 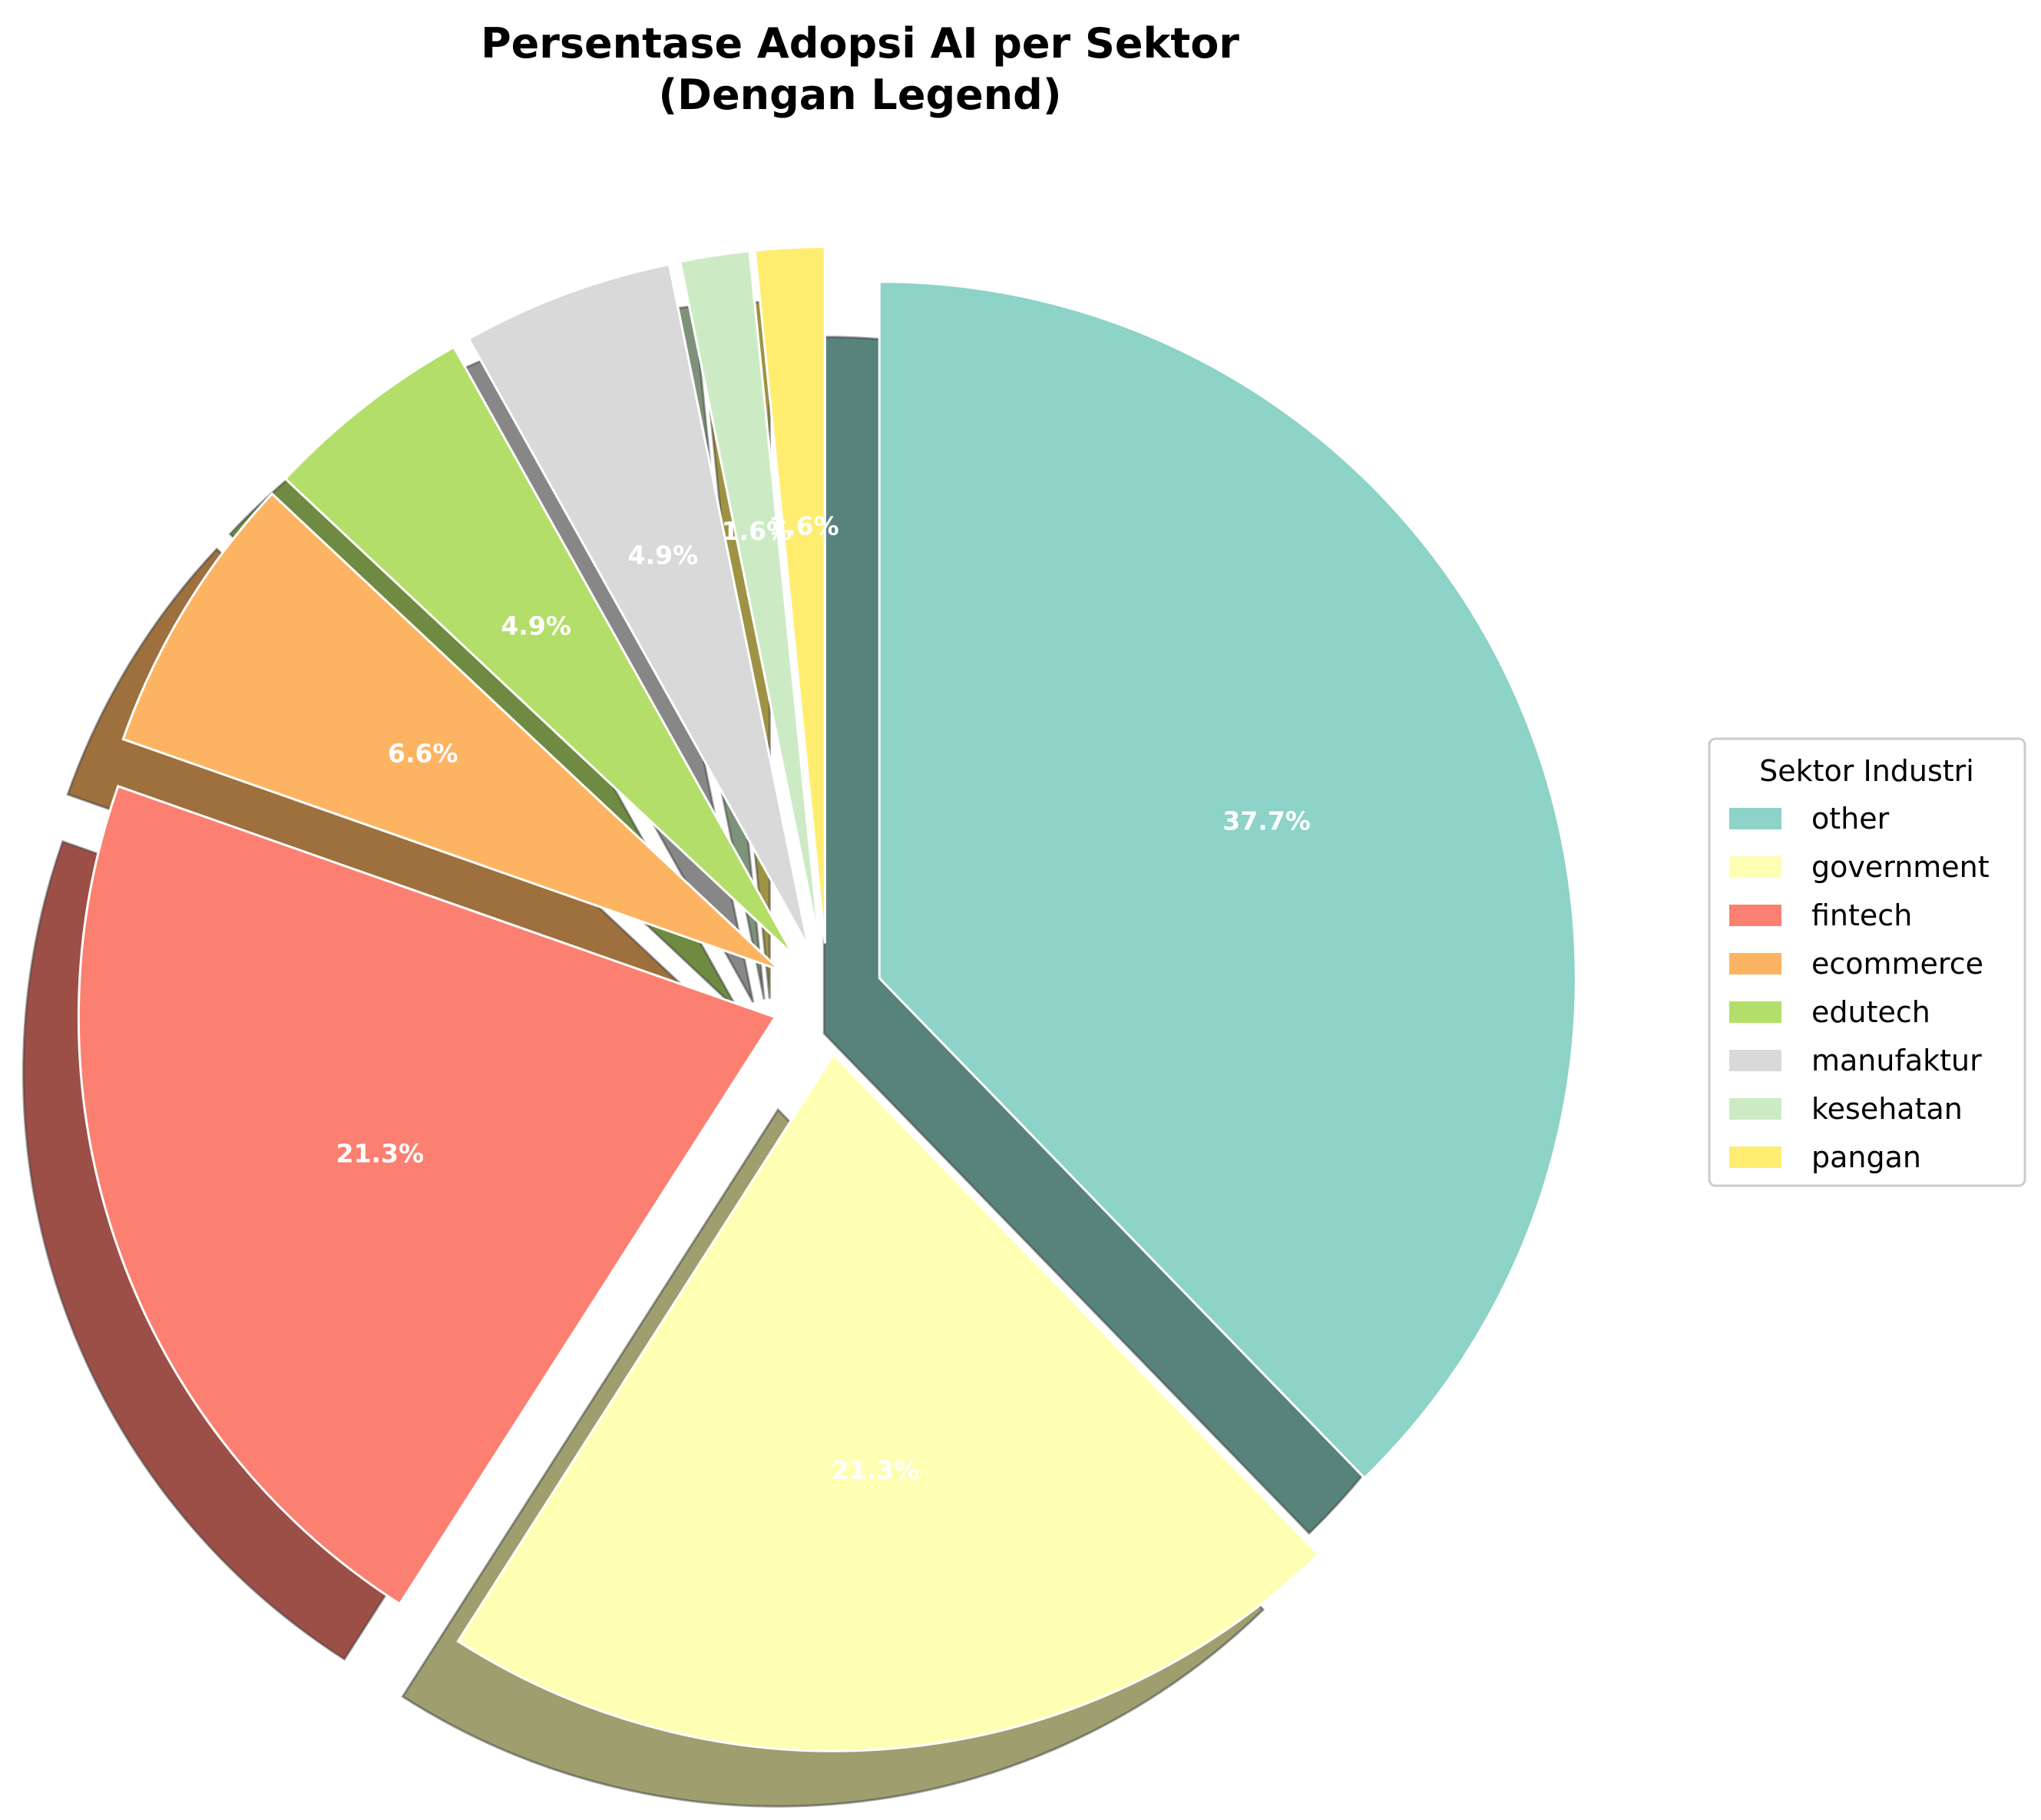 I want to click on legend-label-government: government, so click(x=1900, y=867).